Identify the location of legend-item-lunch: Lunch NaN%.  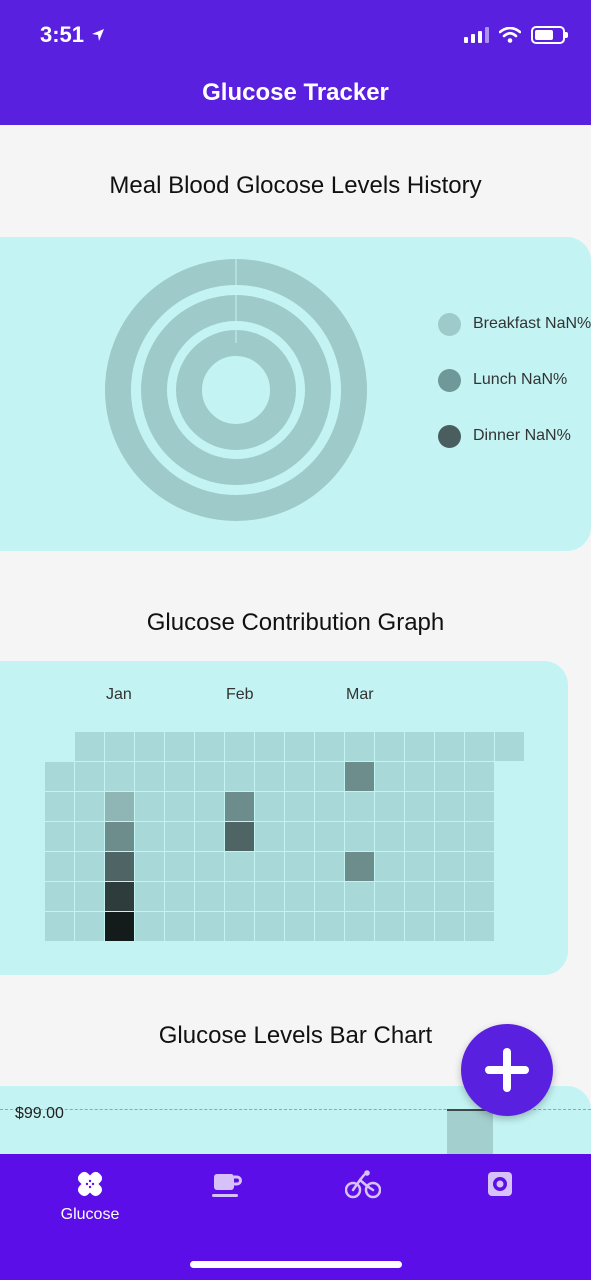
(514, 380).